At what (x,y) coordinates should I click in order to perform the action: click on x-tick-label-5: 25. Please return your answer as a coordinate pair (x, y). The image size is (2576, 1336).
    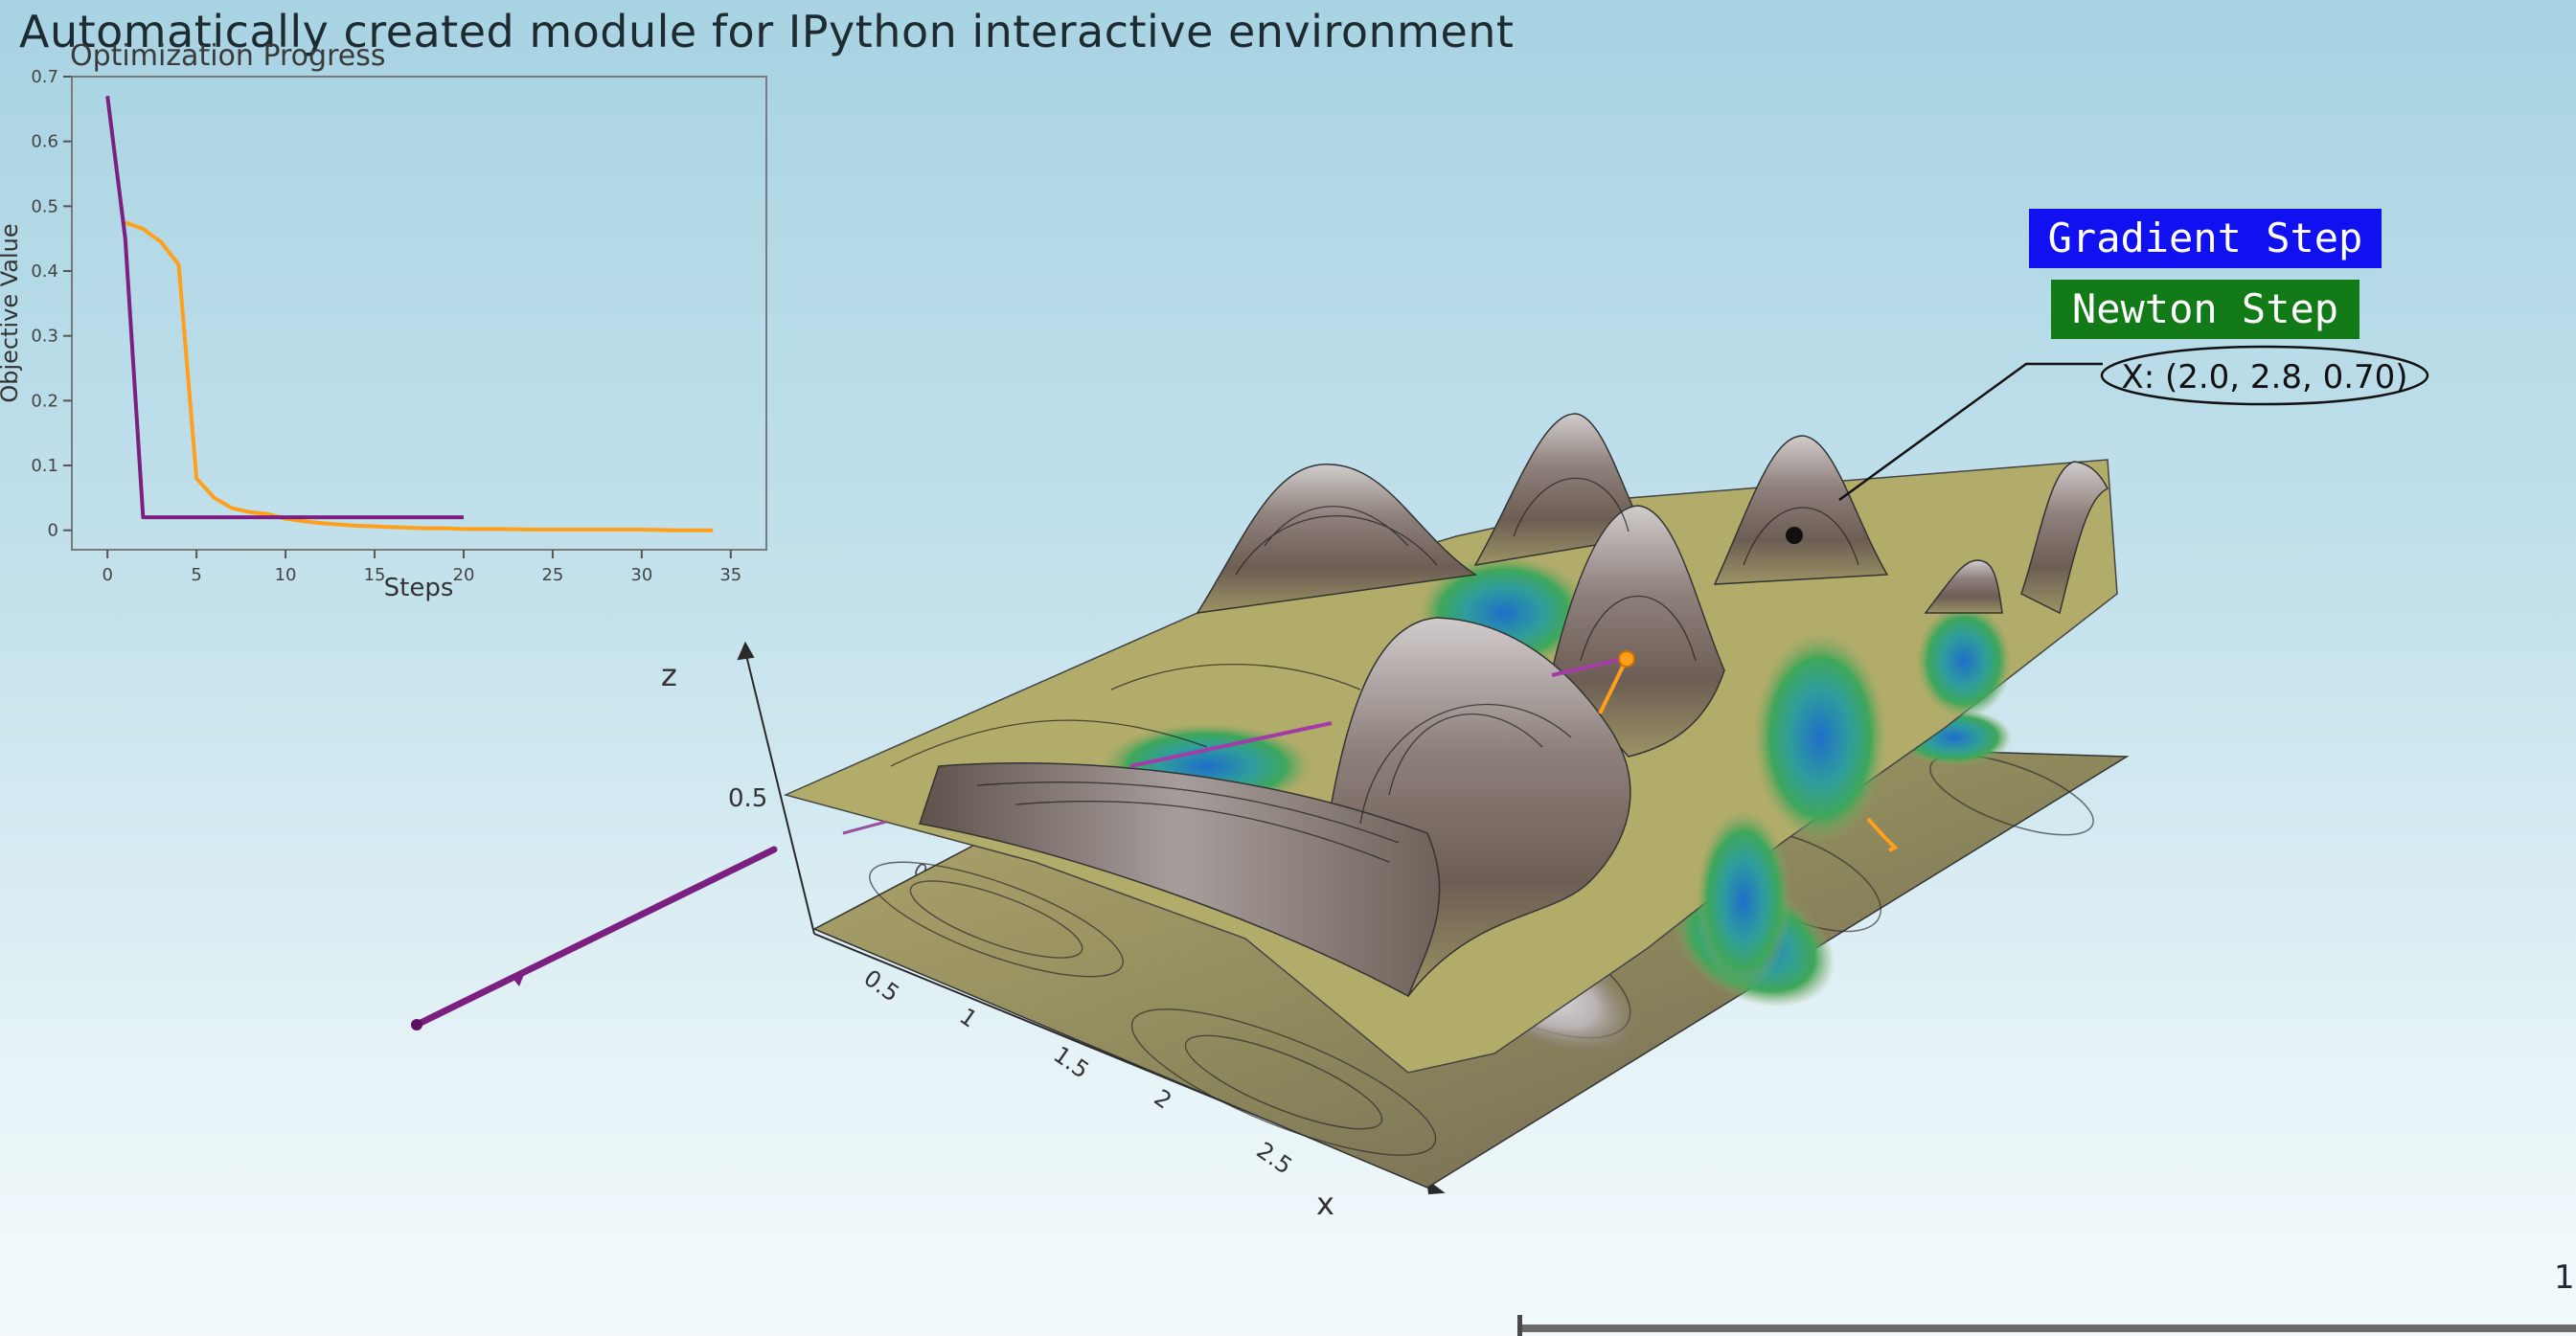
    Looking at the image, I should click on (552, 575).